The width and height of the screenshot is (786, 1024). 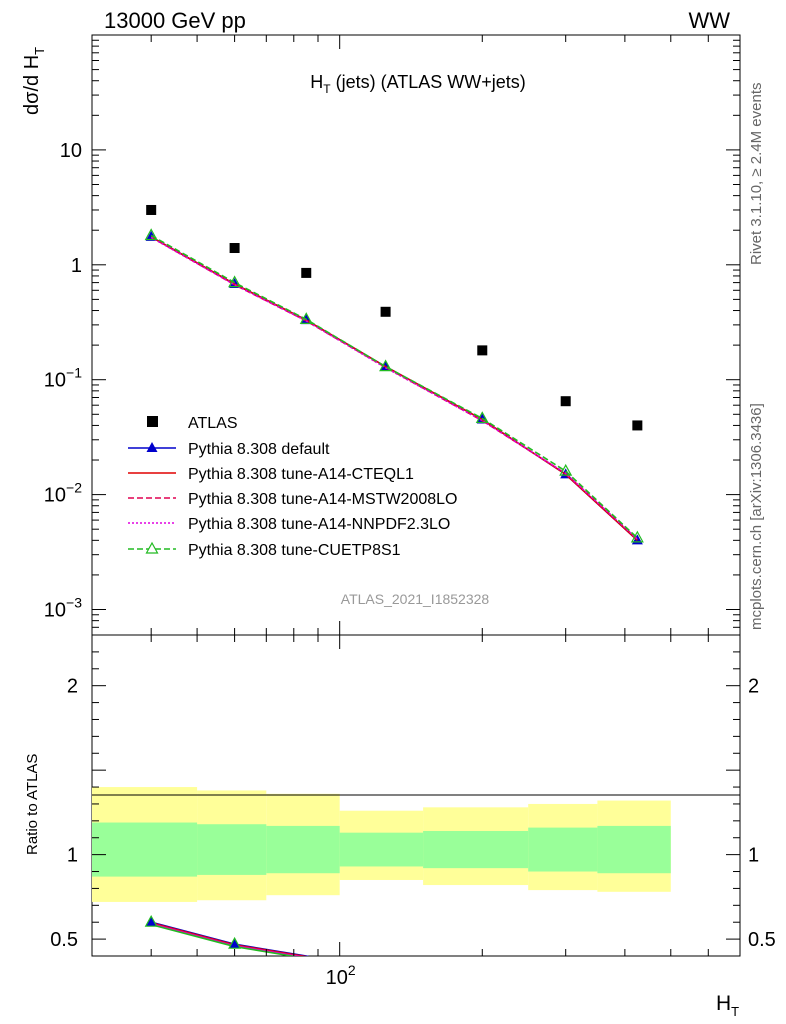 What do you see at coordinates (756, 174) in the screenshot?
I see `rivet-version-label: Rivet 3.1.10, ≥ 2.4M events` at bounding box center [756, 174].